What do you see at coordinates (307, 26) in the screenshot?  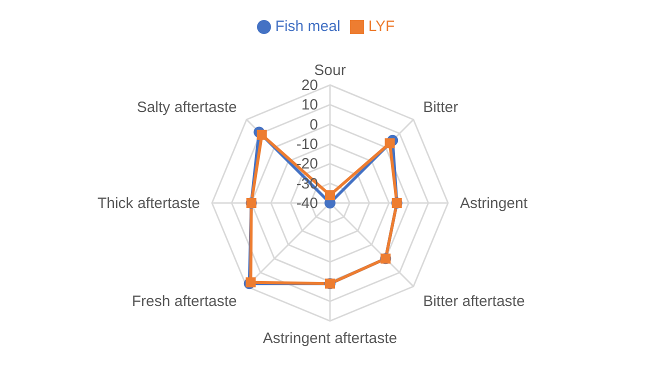 I see `legend-label: Fish meal` at bounding box center [307, 26].